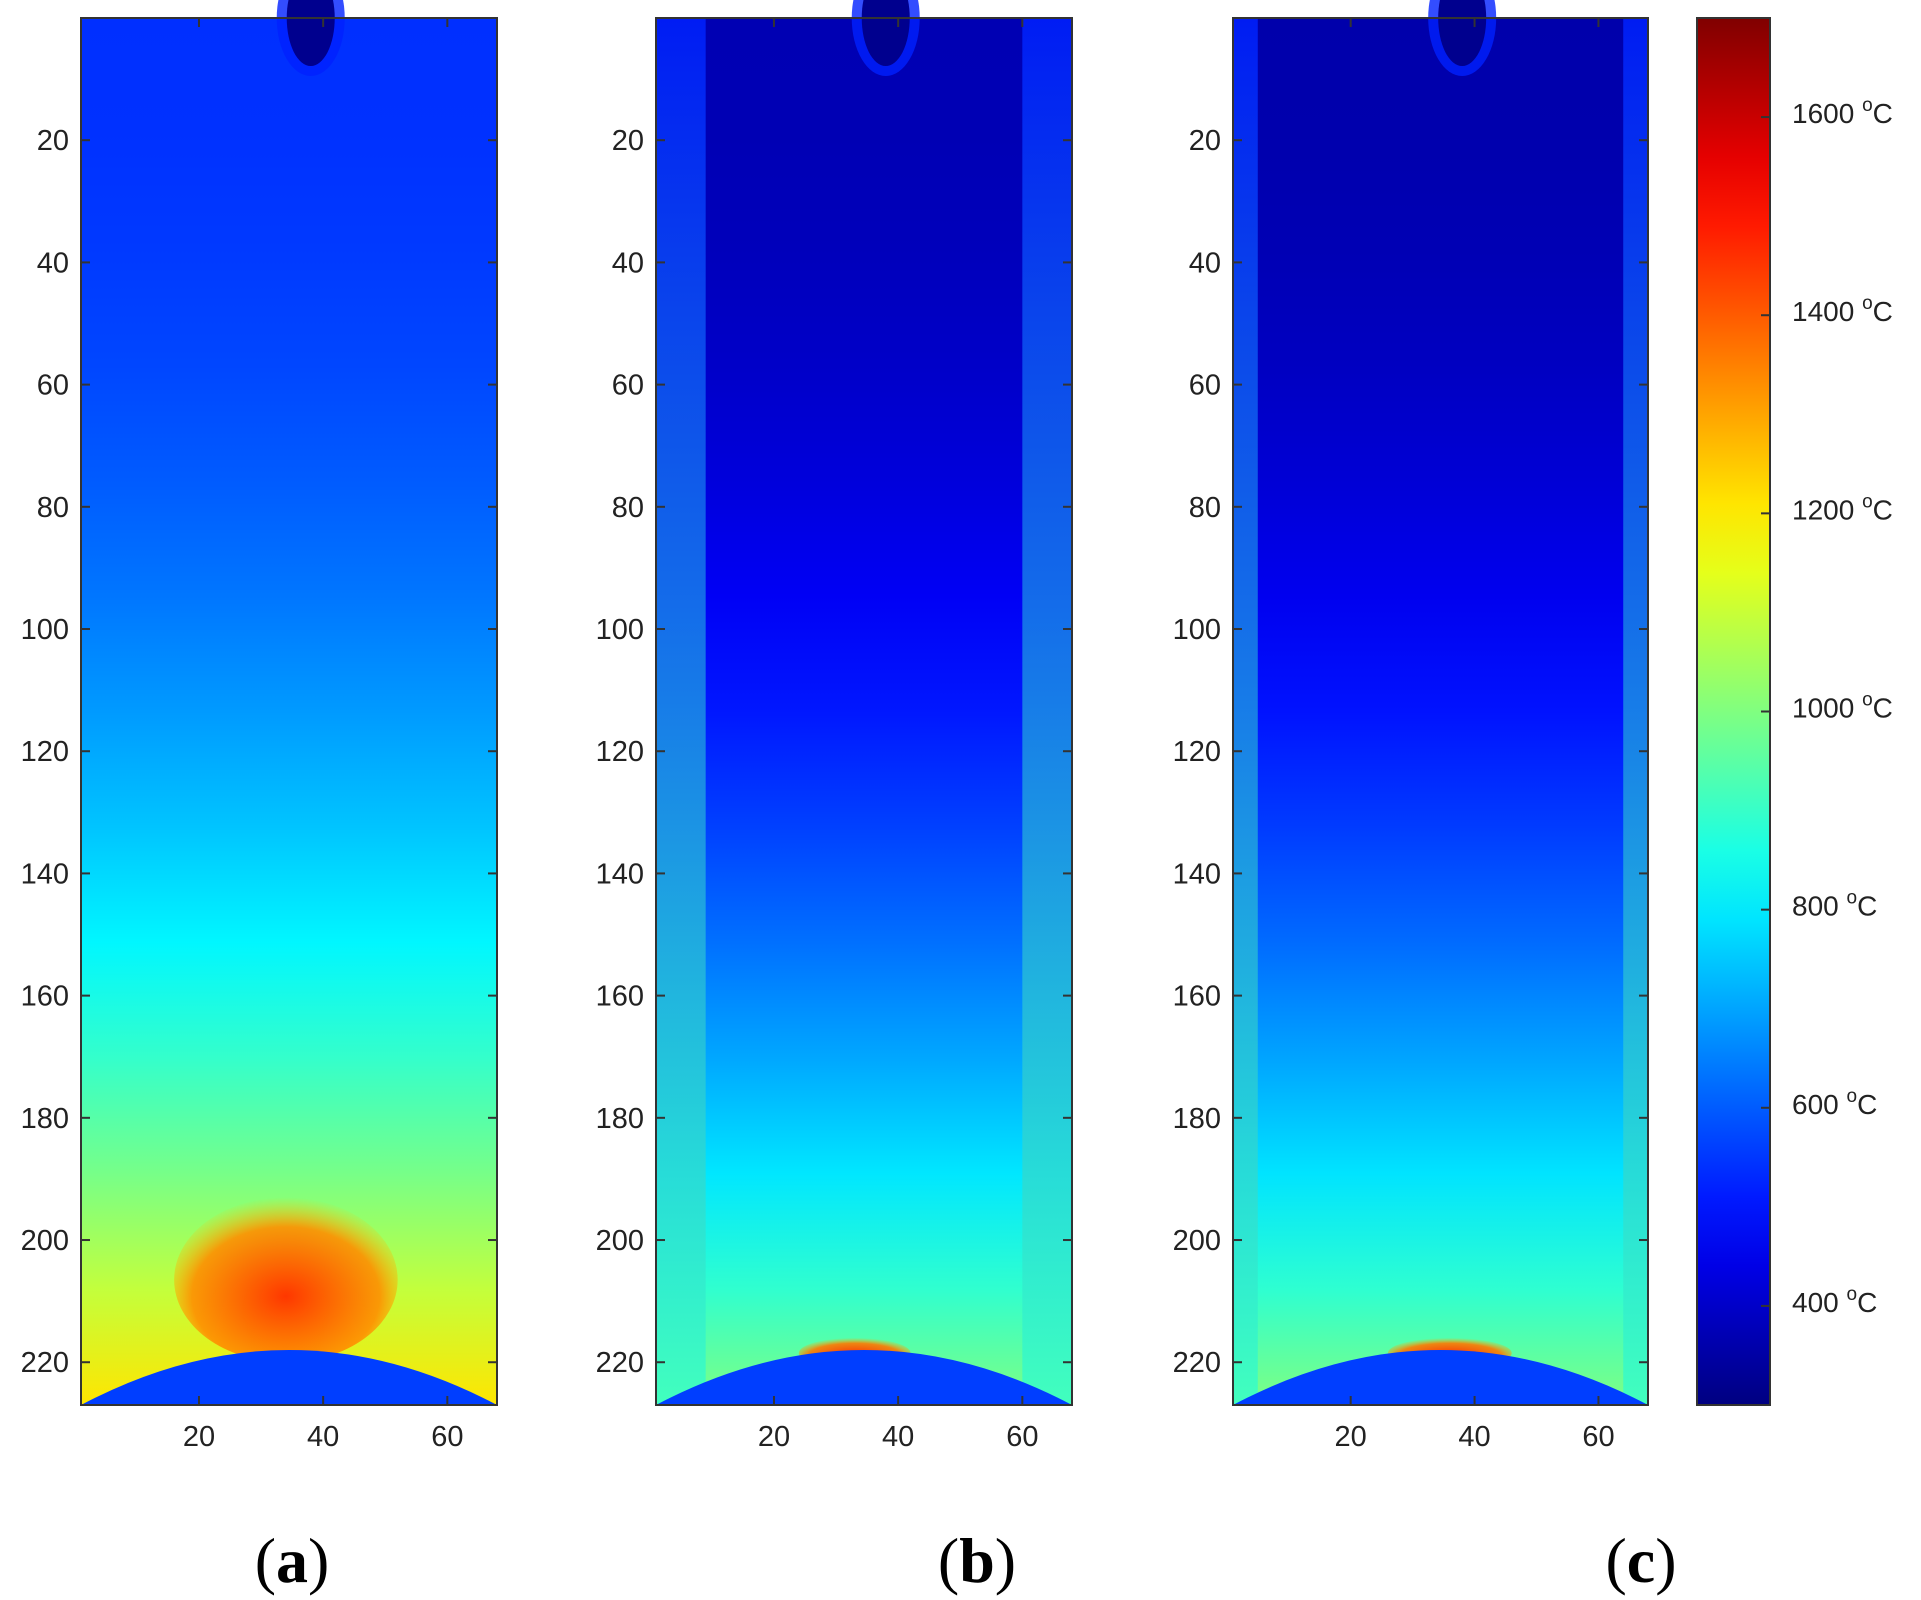 This screenshot has width=1921, height=1600. I want to click on colorbar-tick-label: 1200 oC, so click(1842, 508).